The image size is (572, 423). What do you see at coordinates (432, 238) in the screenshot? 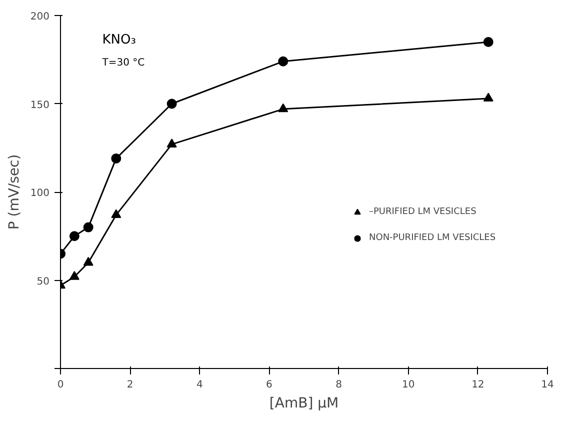
I see `legend-label: NON-PURIFIED LM VESICLES` at bounding box center [432, 238].